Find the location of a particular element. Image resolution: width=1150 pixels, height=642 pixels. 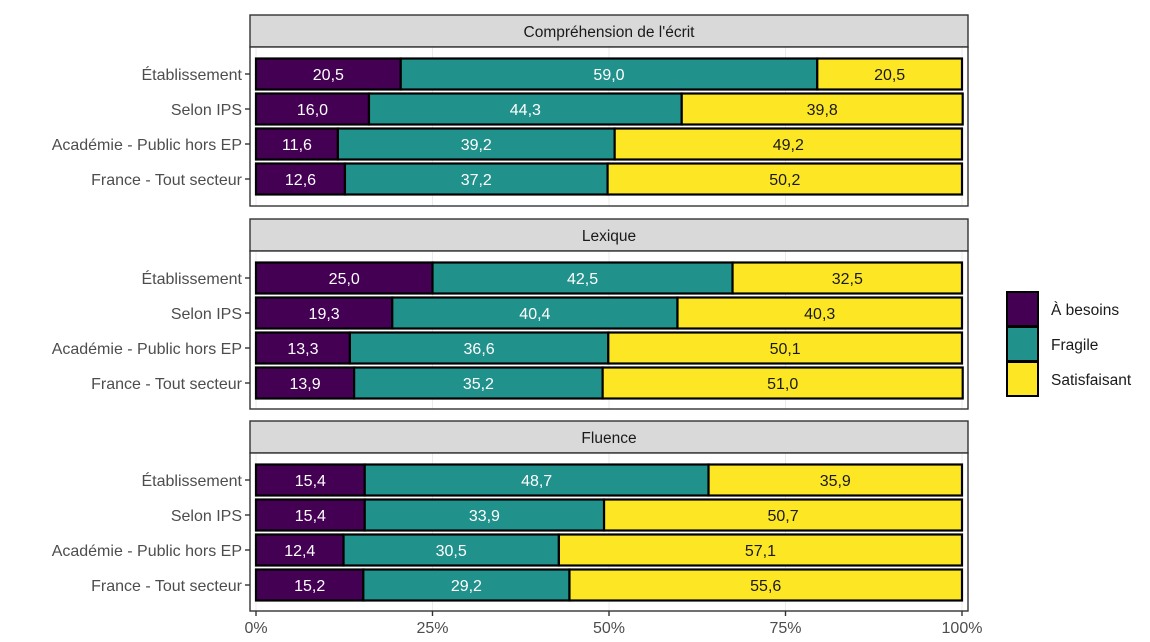

bar-value-label: 35,9 is located at coordinates (835, 481).